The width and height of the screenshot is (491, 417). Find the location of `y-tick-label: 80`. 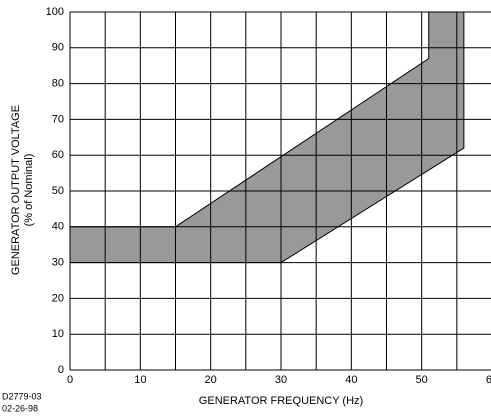

y-tick-label: 80 is located at coordinates (58, 84).